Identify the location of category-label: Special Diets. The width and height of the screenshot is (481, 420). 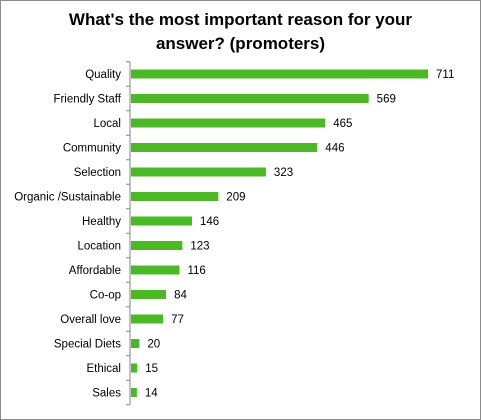
(87, 345).